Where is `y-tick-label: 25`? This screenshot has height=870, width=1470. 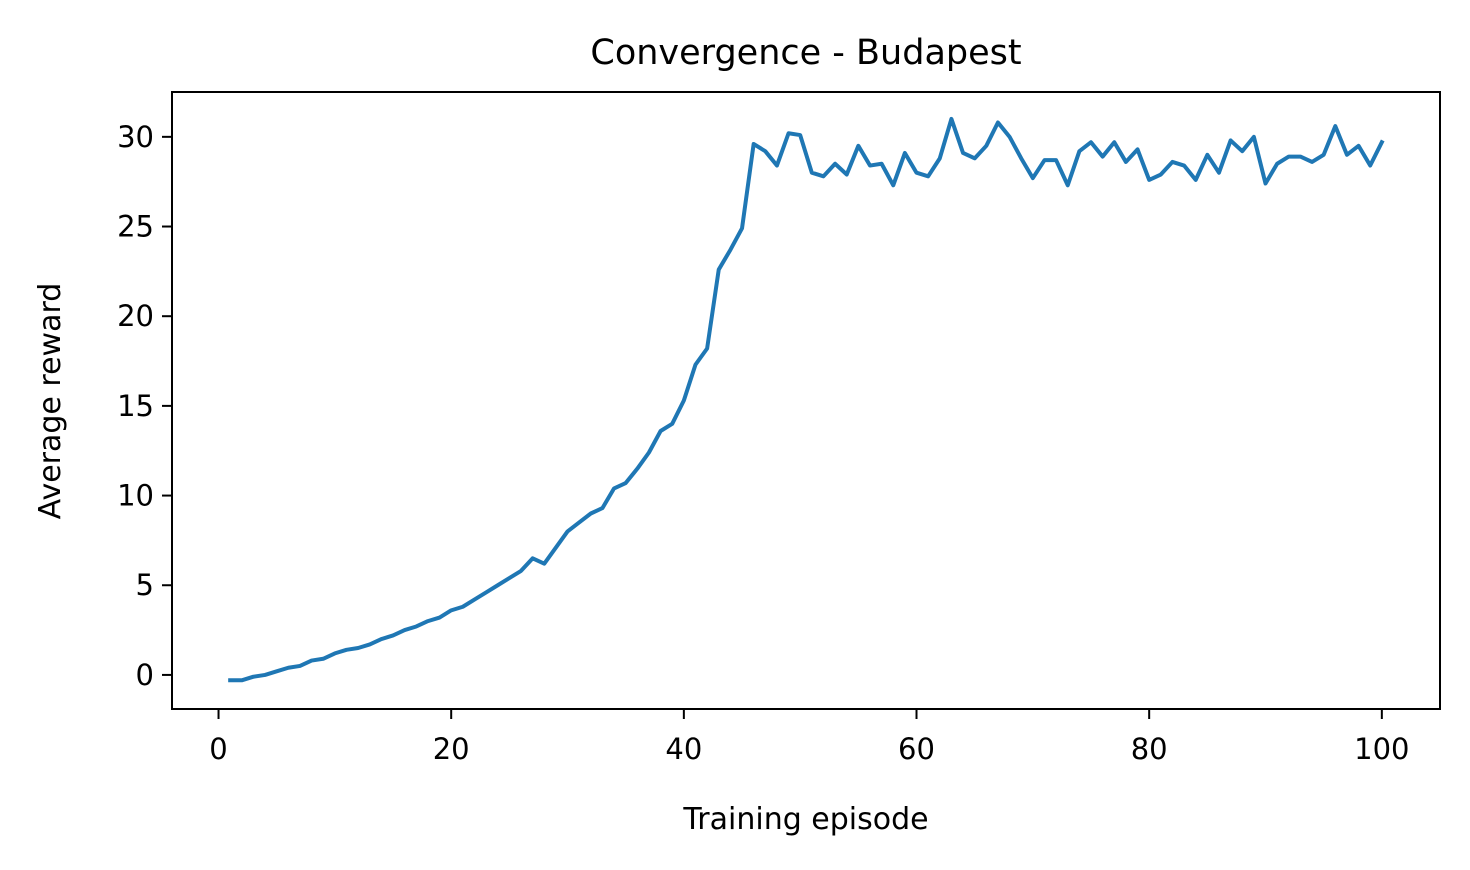
y-tick-label: 25 is located at coordinates (135, 227).